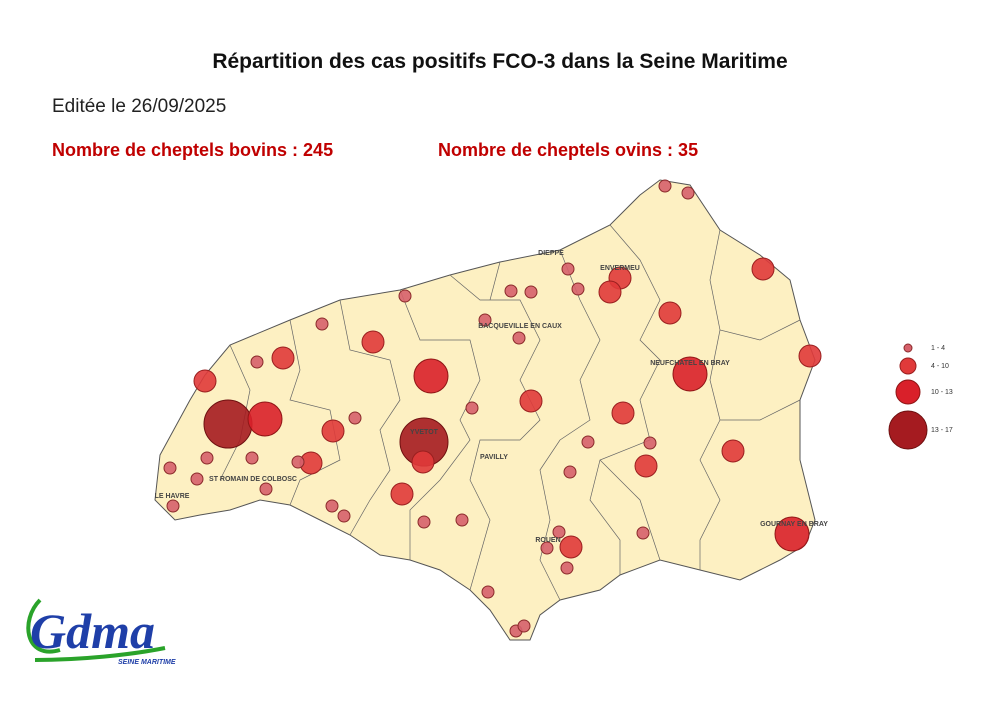 This screenshot has height=707, width=1000. Describe the element at coordinates (620, 268) in the screenshot. I see `place-label: ENVERMEU` at that location.